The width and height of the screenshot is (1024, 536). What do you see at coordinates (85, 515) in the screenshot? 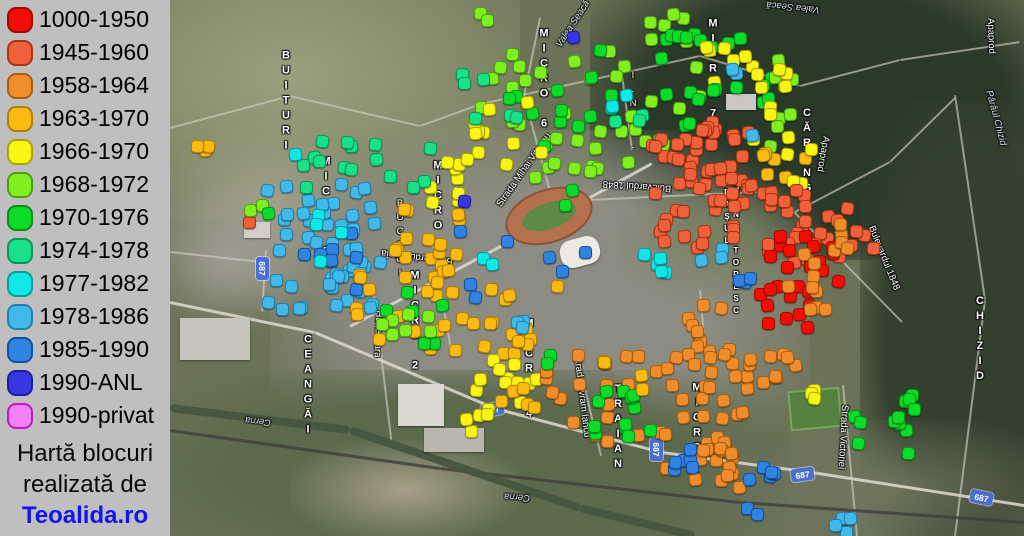
I see `teoalida-link: Teoalida.ro` at bounding box center [85, 515].